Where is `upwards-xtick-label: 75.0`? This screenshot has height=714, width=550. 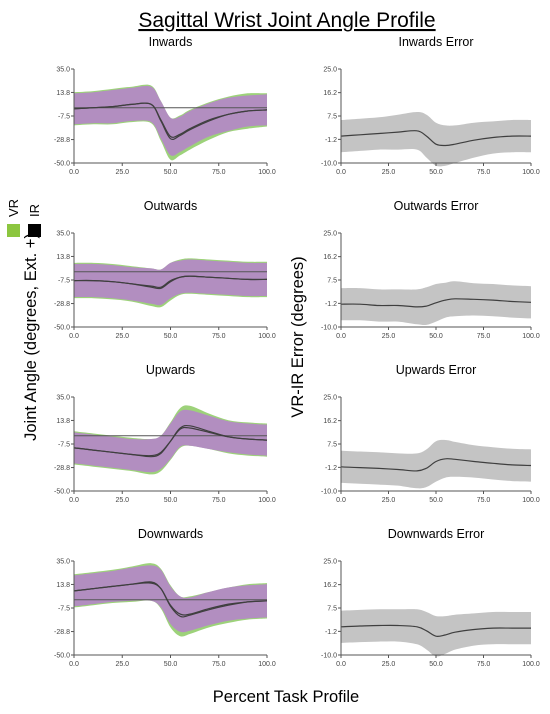
upwards-xtick-label: 75.0 is located at coordinates (219, 500).